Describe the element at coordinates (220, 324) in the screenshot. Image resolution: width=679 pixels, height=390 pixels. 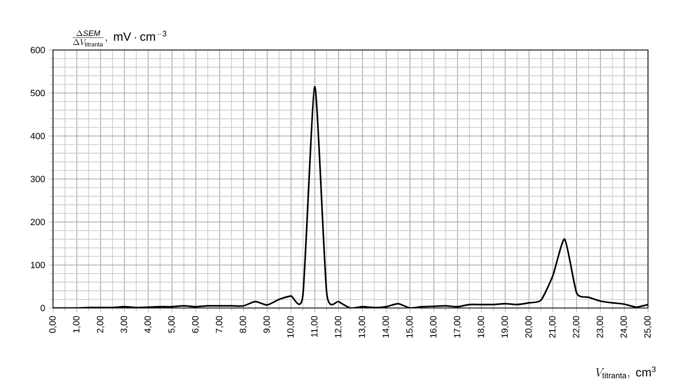
I see `x-tick-label: 7,00` at that location.